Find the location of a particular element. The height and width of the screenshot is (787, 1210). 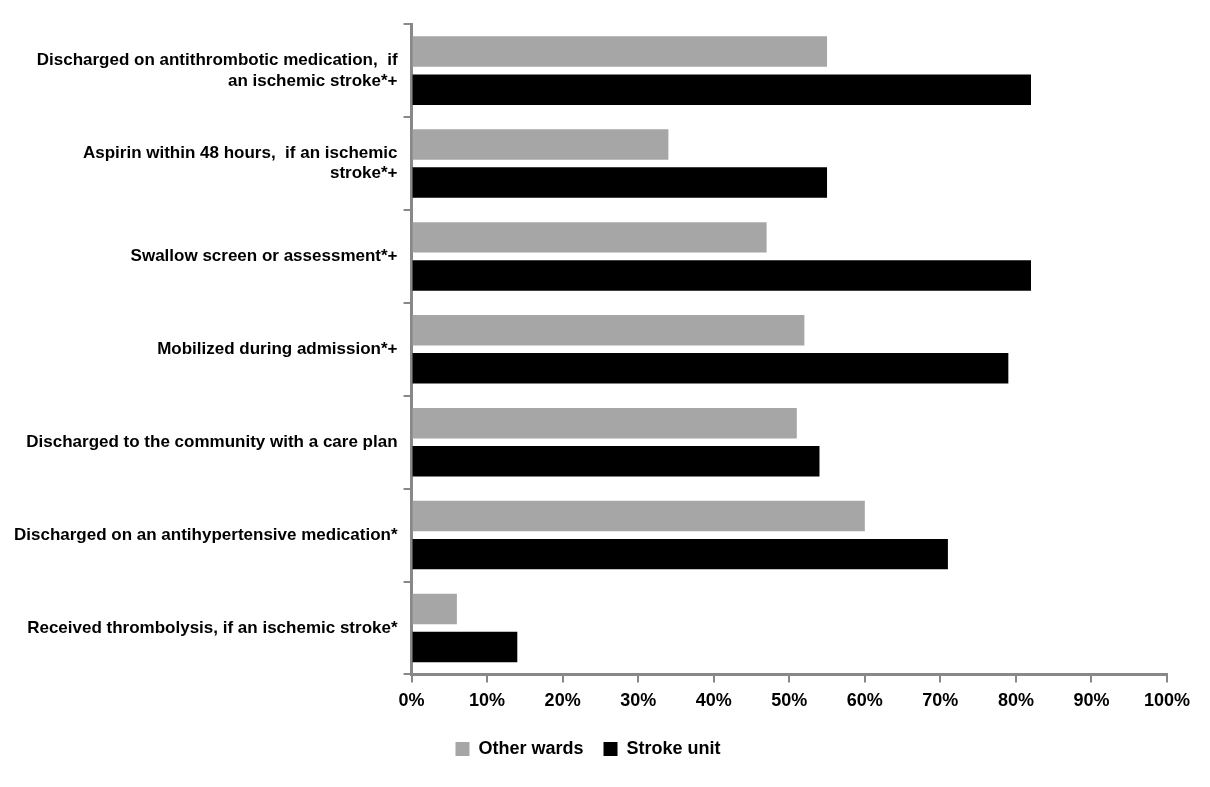

y-tick-label: Mobilized during admission*+ is located at coordinates (277, 348).